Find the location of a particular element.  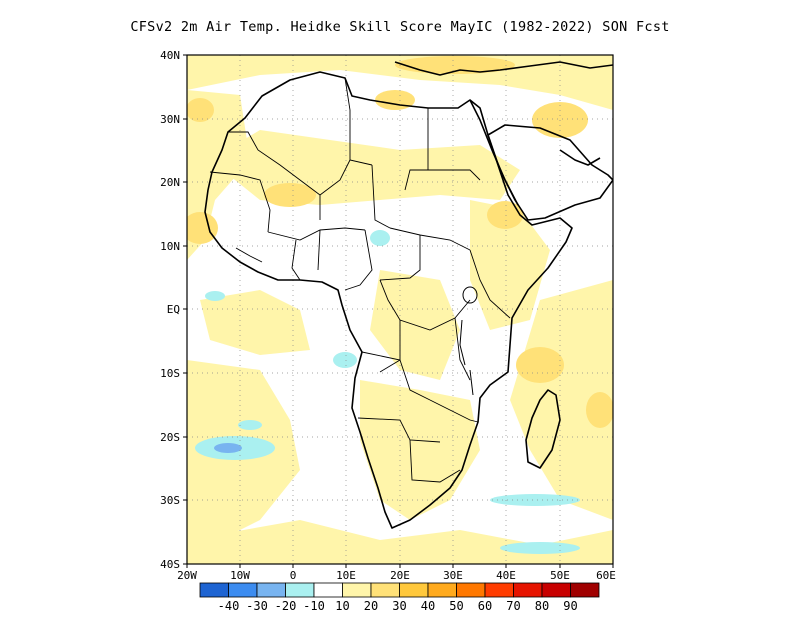

lon-label: 20E is located at coordinates (400, 575).